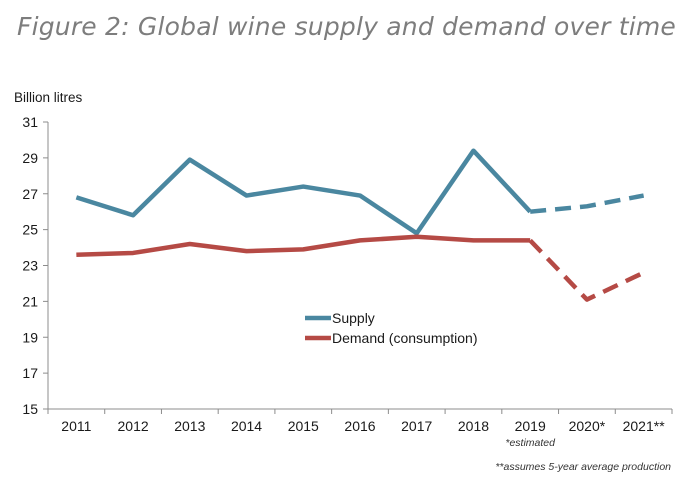 This screenshot has height=493, width=693. Describe the element at coordinates (30, 266) in the screenshot. I see `y-tick-label: 23` at that location.